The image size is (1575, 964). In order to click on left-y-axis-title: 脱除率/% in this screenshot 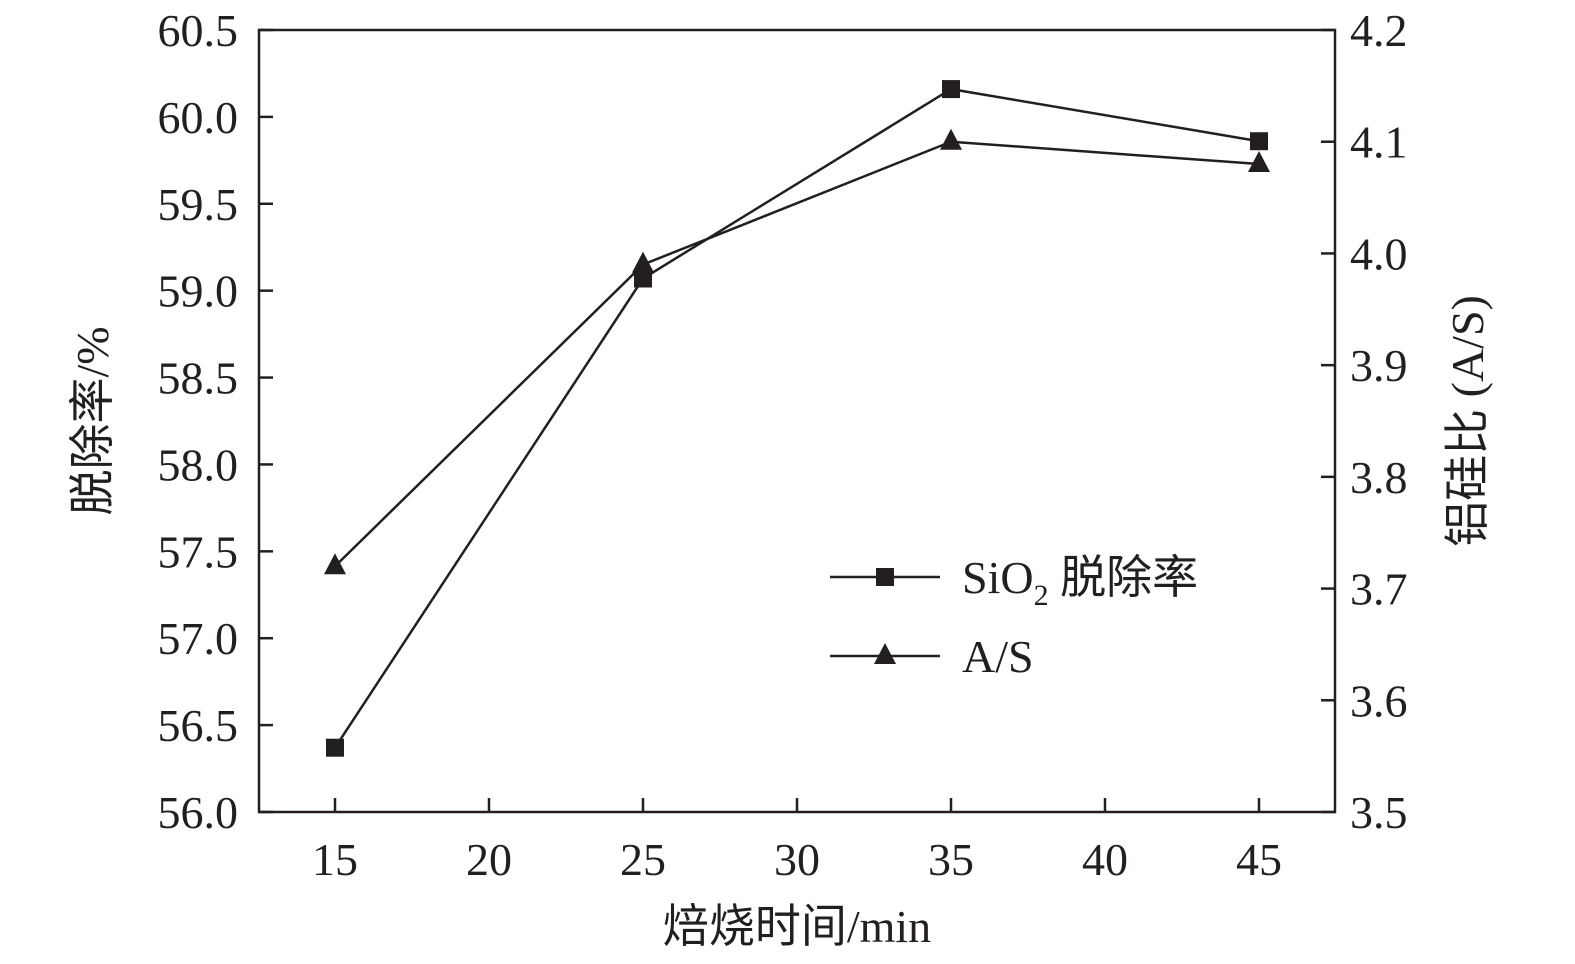, I will do `click(92, 420)`.